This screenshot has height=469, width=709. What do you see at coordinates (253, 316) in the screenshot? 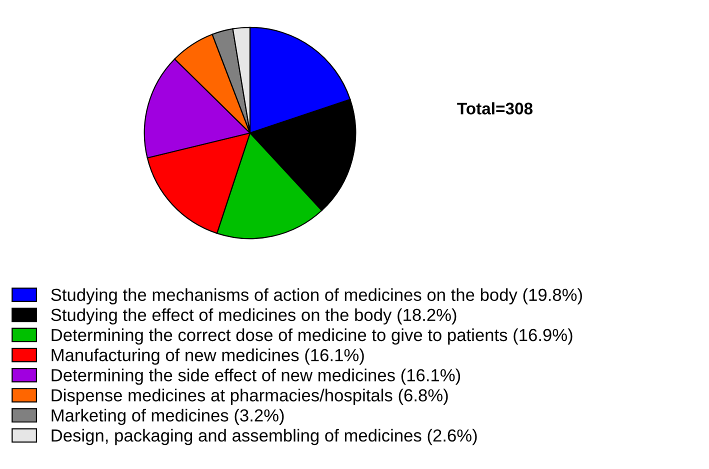
I see `legend-label: Studying the effect of medicines on the body (18.2%)` at bounding box center [253, 316].